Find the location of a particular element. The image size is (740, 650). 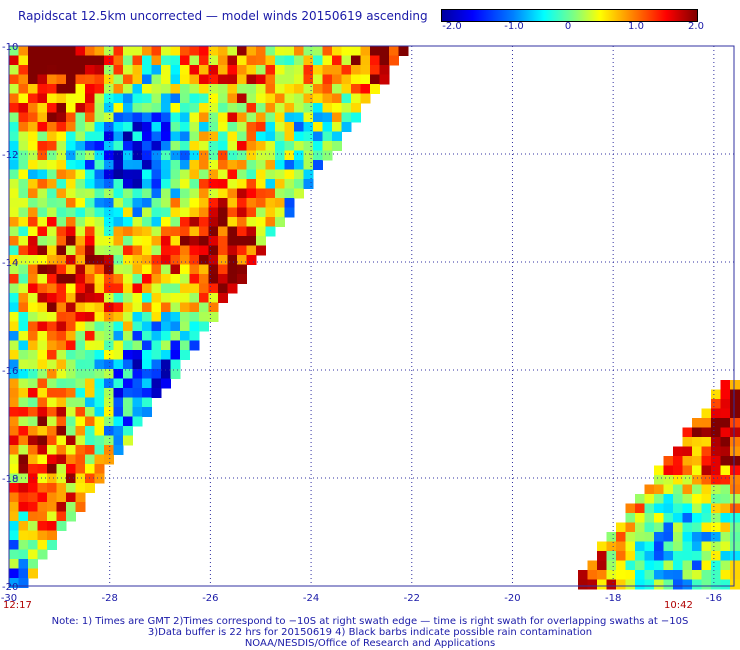

latitude-label: -16 is located at coordinates (10, 371).